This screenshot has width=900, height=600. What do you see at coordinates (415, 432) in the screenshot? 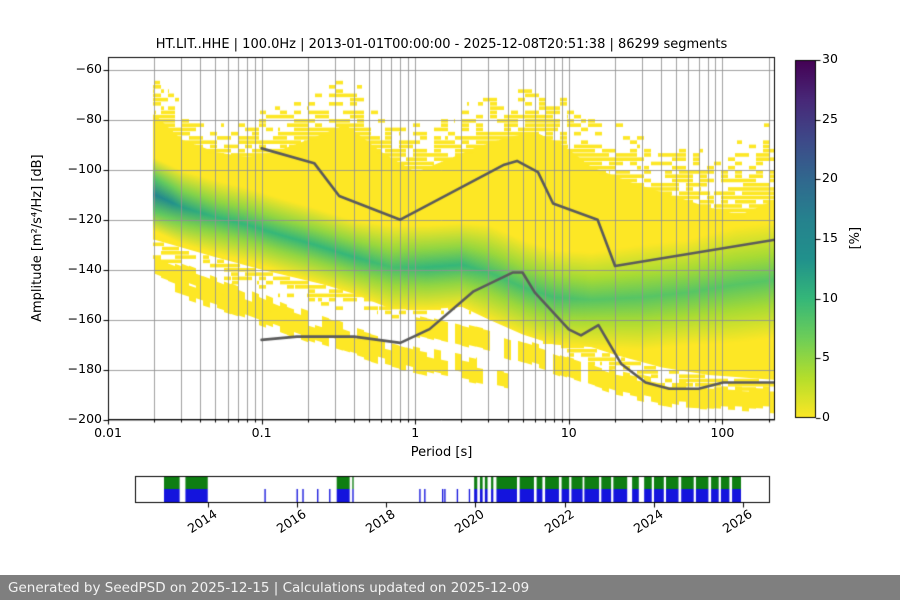
I see `x-tick-label: 1` at bounding box center [415, 432].